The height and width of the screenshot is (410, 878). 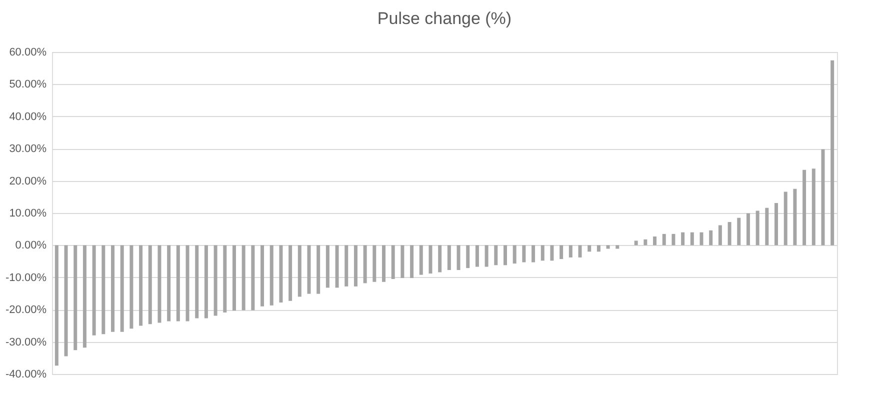 I want to click on y-tick-label: 40.00%, so click(x=28, y=116).